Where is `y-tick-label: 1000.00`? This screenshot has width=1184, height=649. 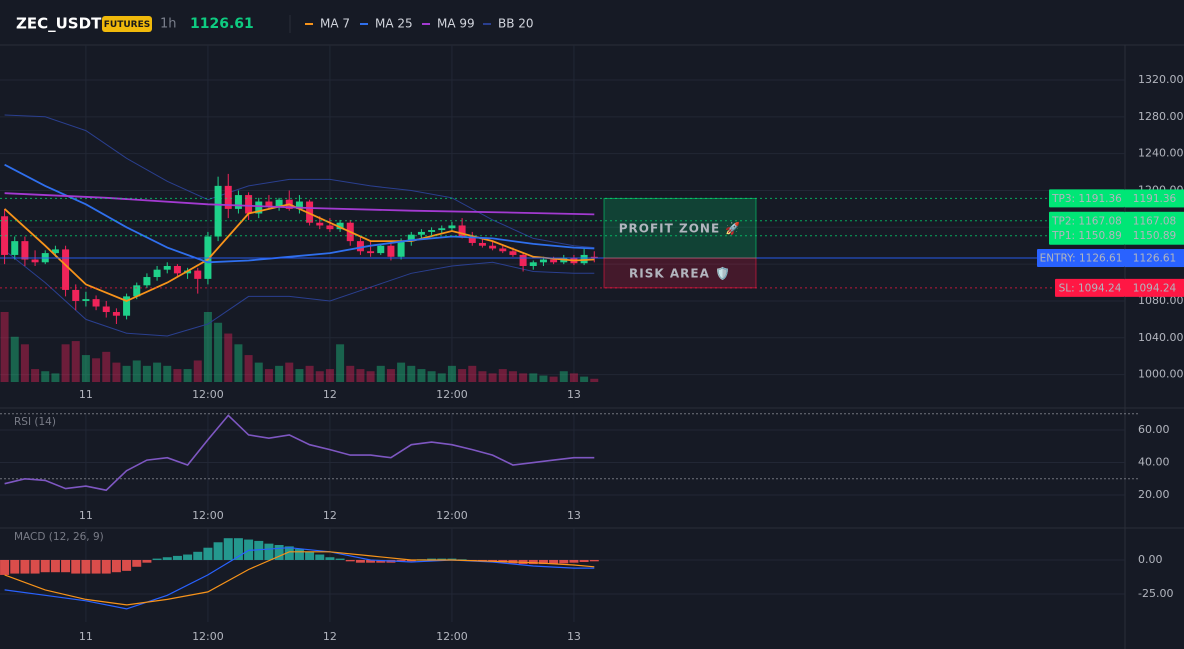
y-tick-label: 1000.00 is located at coordinates (1161, 374).